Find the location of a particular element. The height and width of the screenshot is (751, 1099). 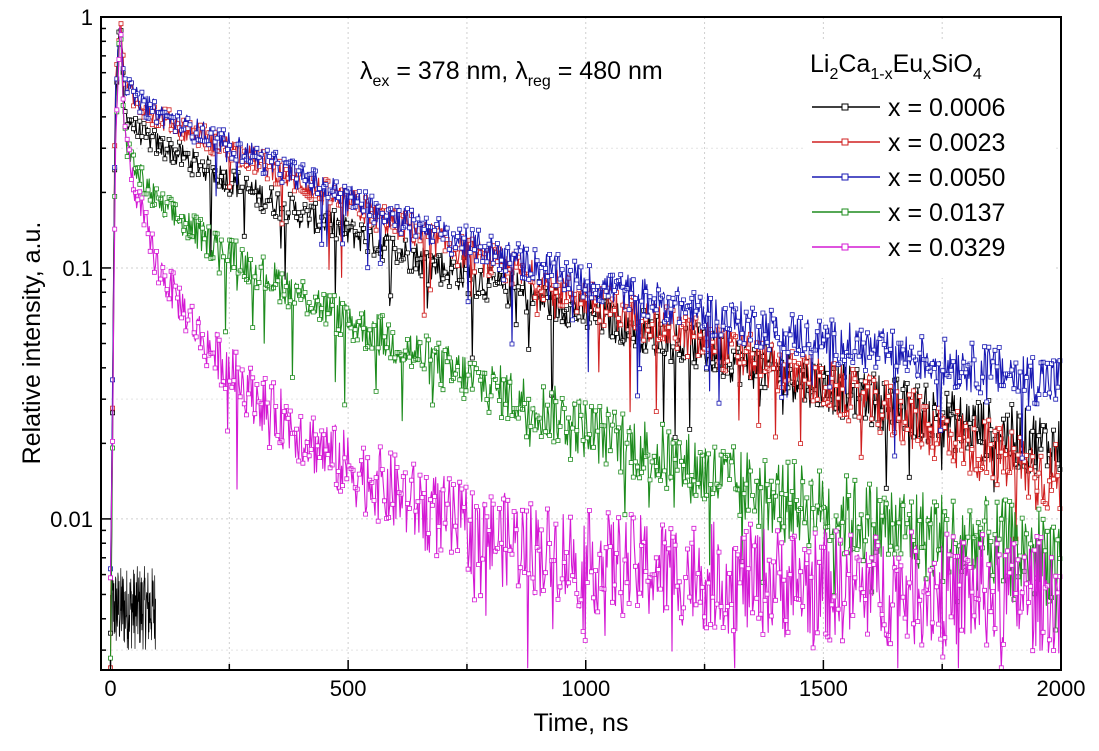

legend-title-sub: x is located at coordinates (927, 74).